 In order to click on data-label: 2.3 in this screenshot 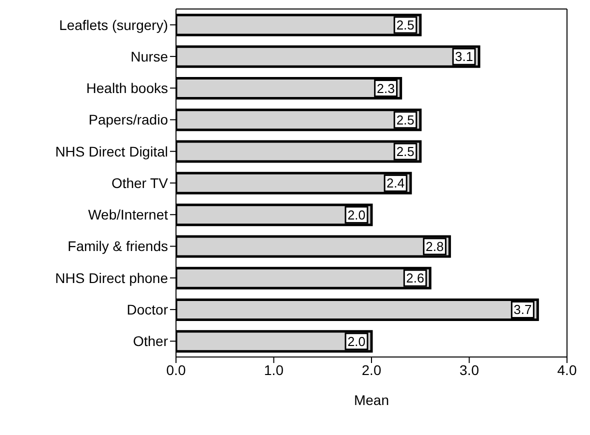, I will do `click(385, 88)`.